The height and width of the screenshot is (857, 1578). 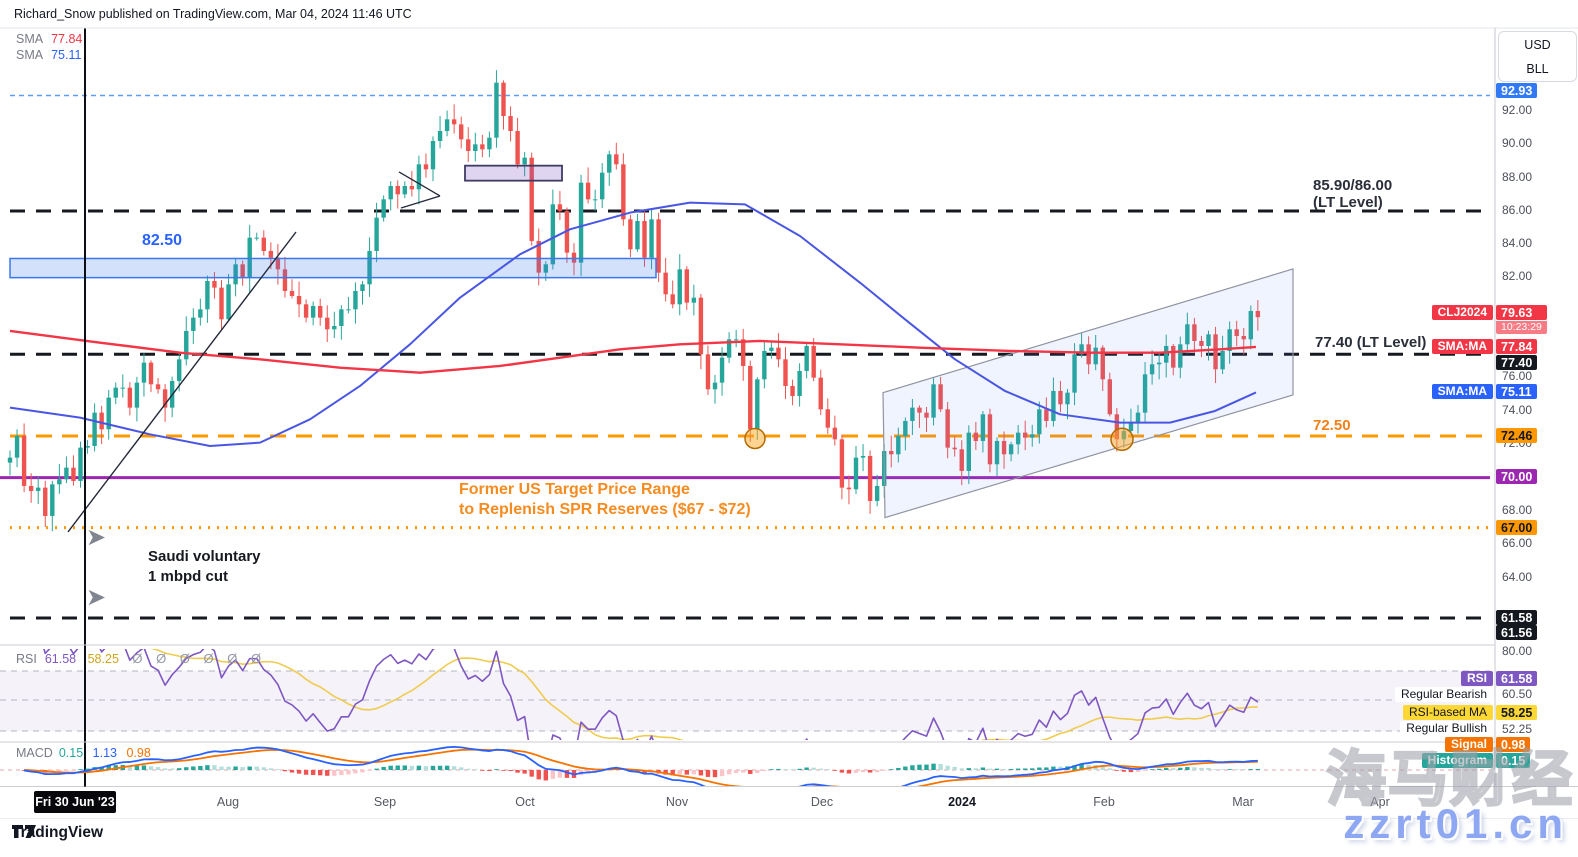 I want to click on price-badge: 77.84, so click(x=1517, y=346).